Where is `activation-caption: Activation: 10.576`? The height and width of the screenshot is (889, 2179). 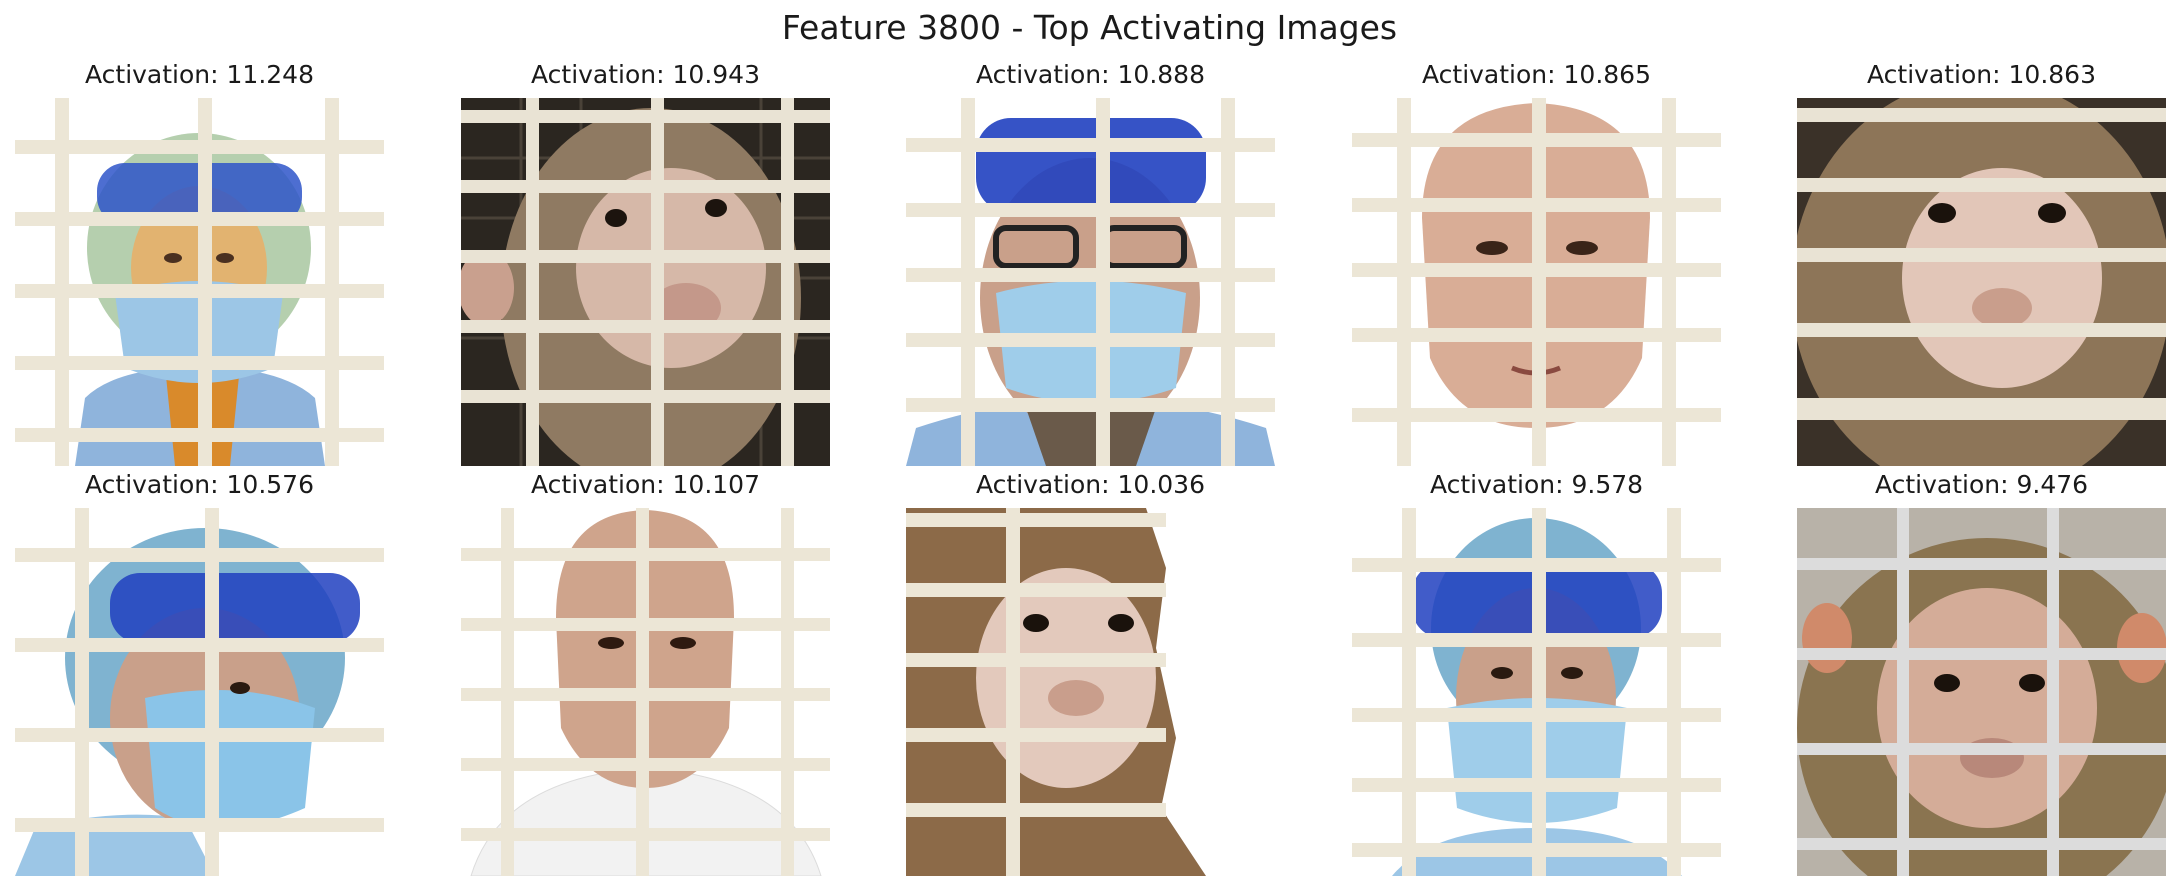
activation-caption: Activation: 10.576 is located at coordinates (199, 484).